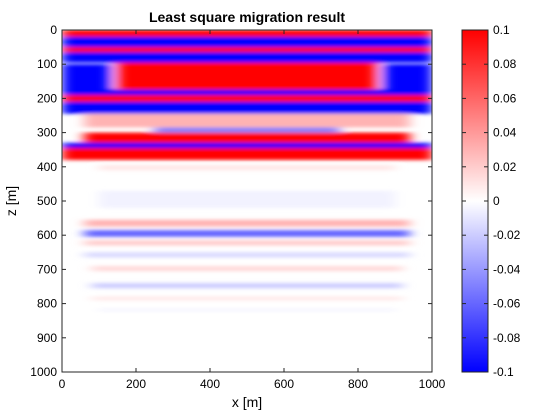  What do you see at coordinates (47, 235) in the screenshot?
I see `y-tick-label: 600` at bounding box center [47, 235].